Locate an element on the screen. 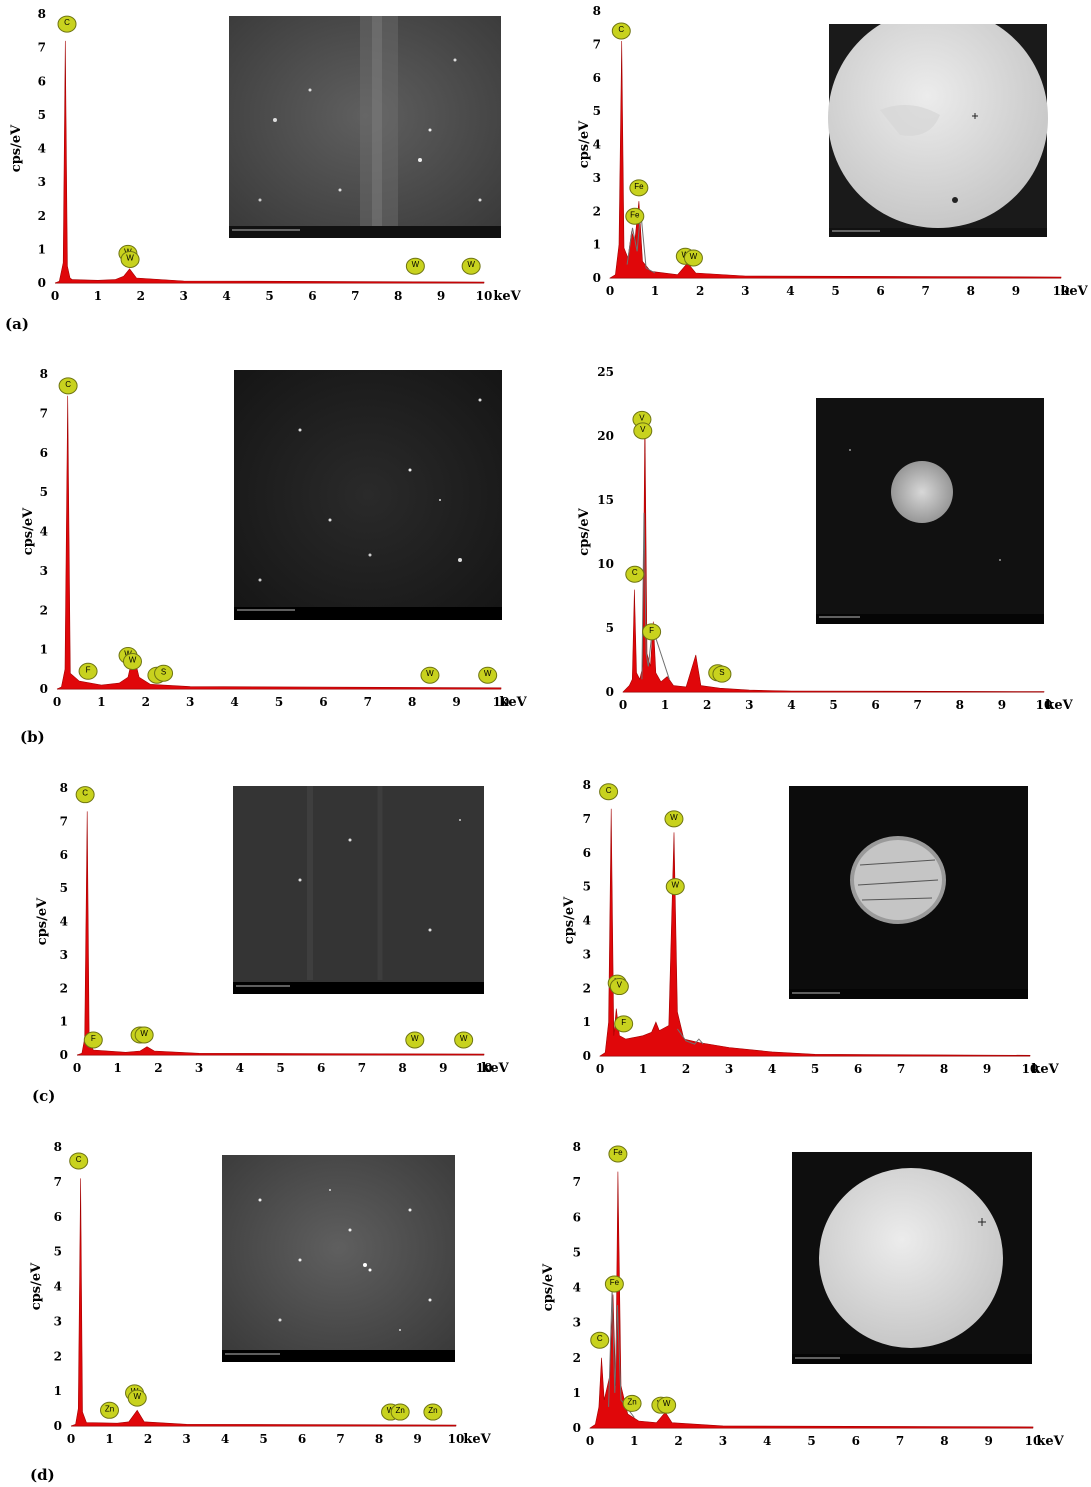  y-tick-label: 2 is located at coordinates (587, 988).